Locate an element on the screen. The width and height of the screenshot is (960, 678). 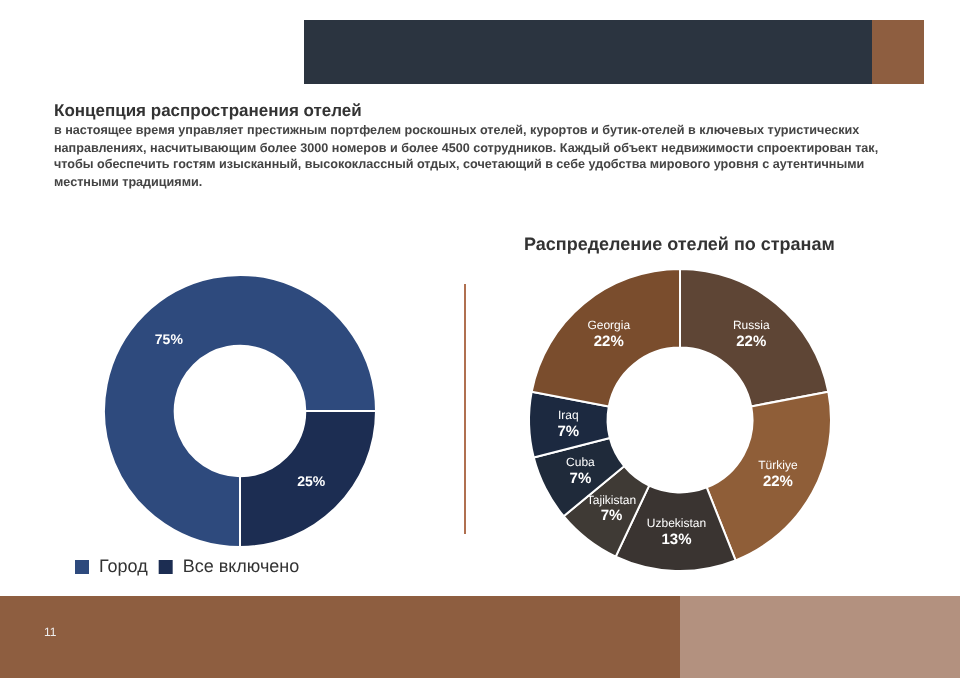
chart-title: Распределение отелей по странам is located at coordinates (679, 244).